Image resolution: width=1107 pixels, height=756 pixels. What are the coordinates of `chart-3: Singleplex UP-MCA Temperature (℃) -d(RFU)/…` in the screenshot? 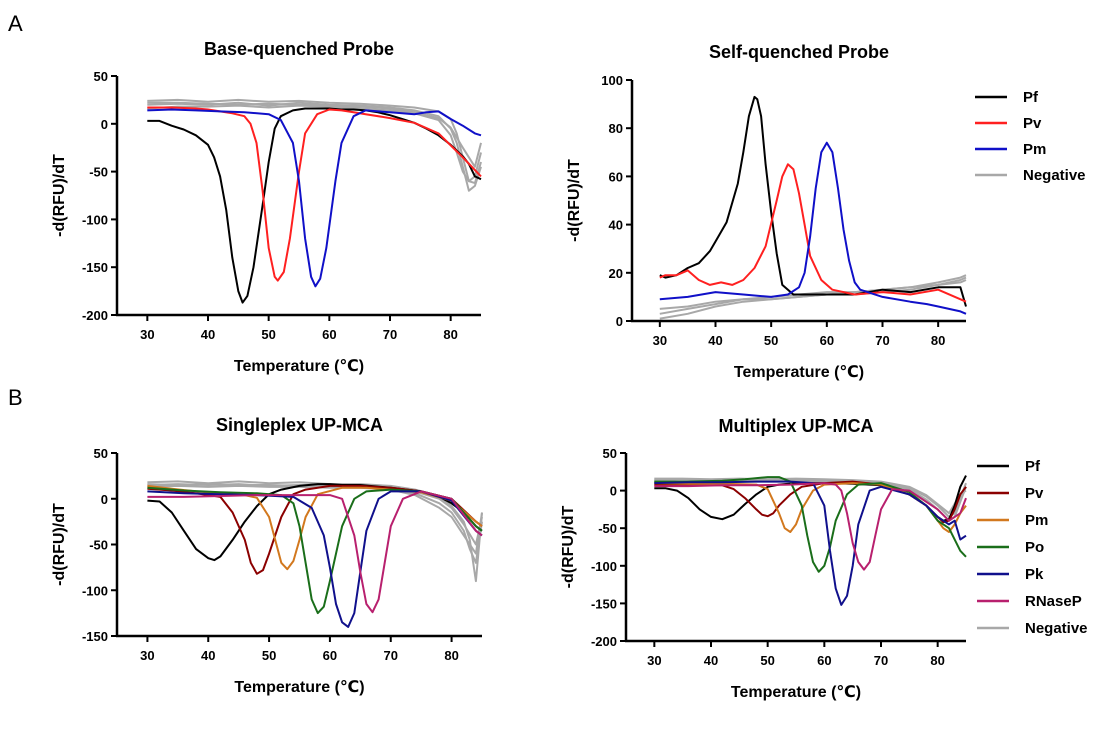 It's located at (267, 555).